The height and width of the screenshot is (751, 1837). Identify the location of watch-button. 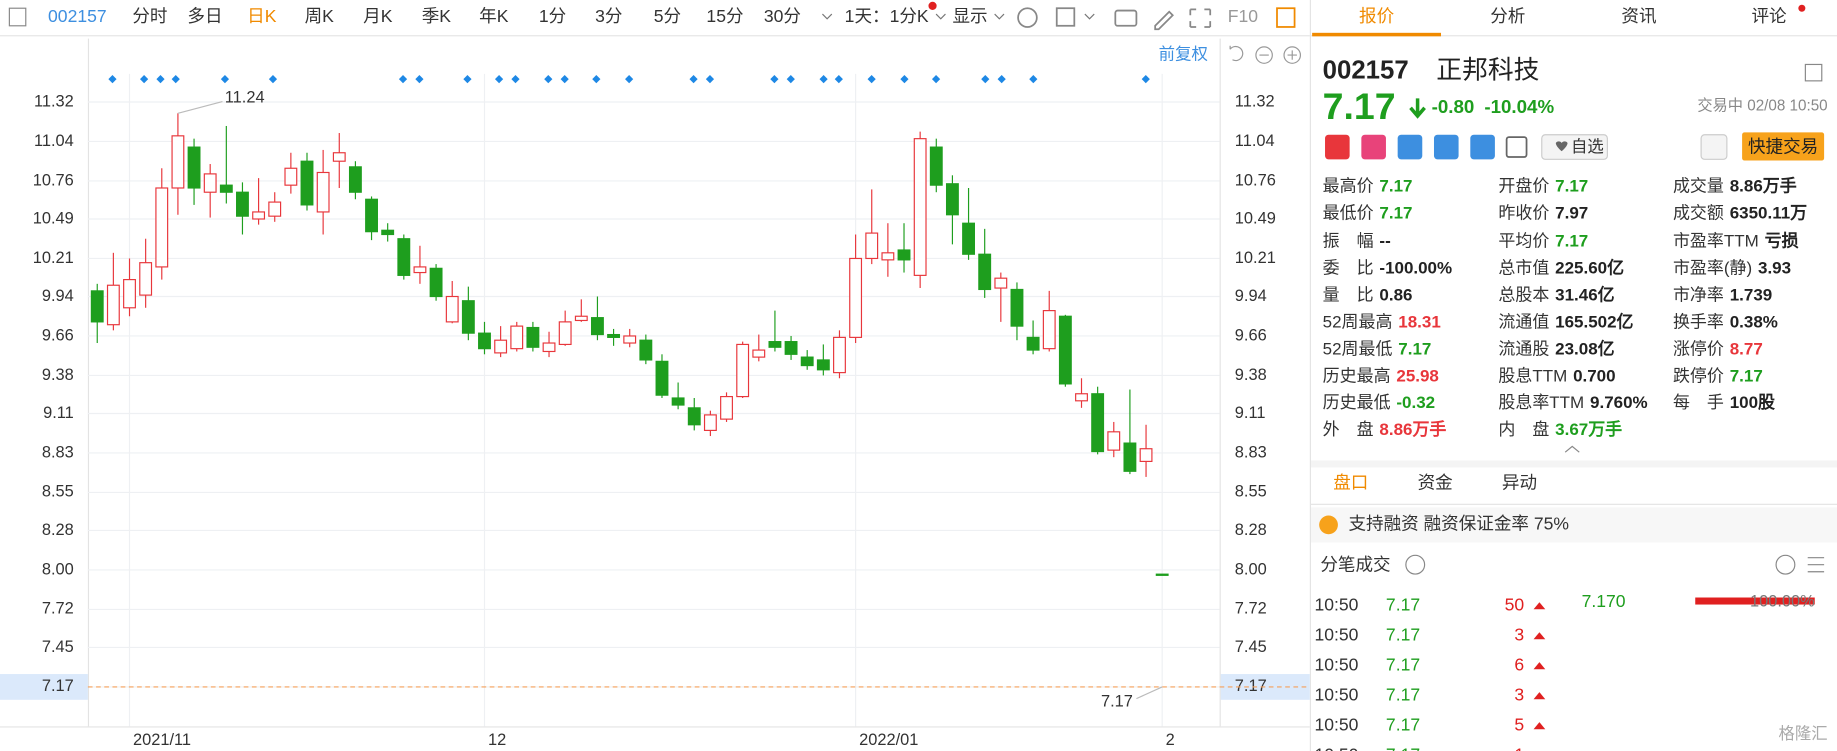
(1574, 147).